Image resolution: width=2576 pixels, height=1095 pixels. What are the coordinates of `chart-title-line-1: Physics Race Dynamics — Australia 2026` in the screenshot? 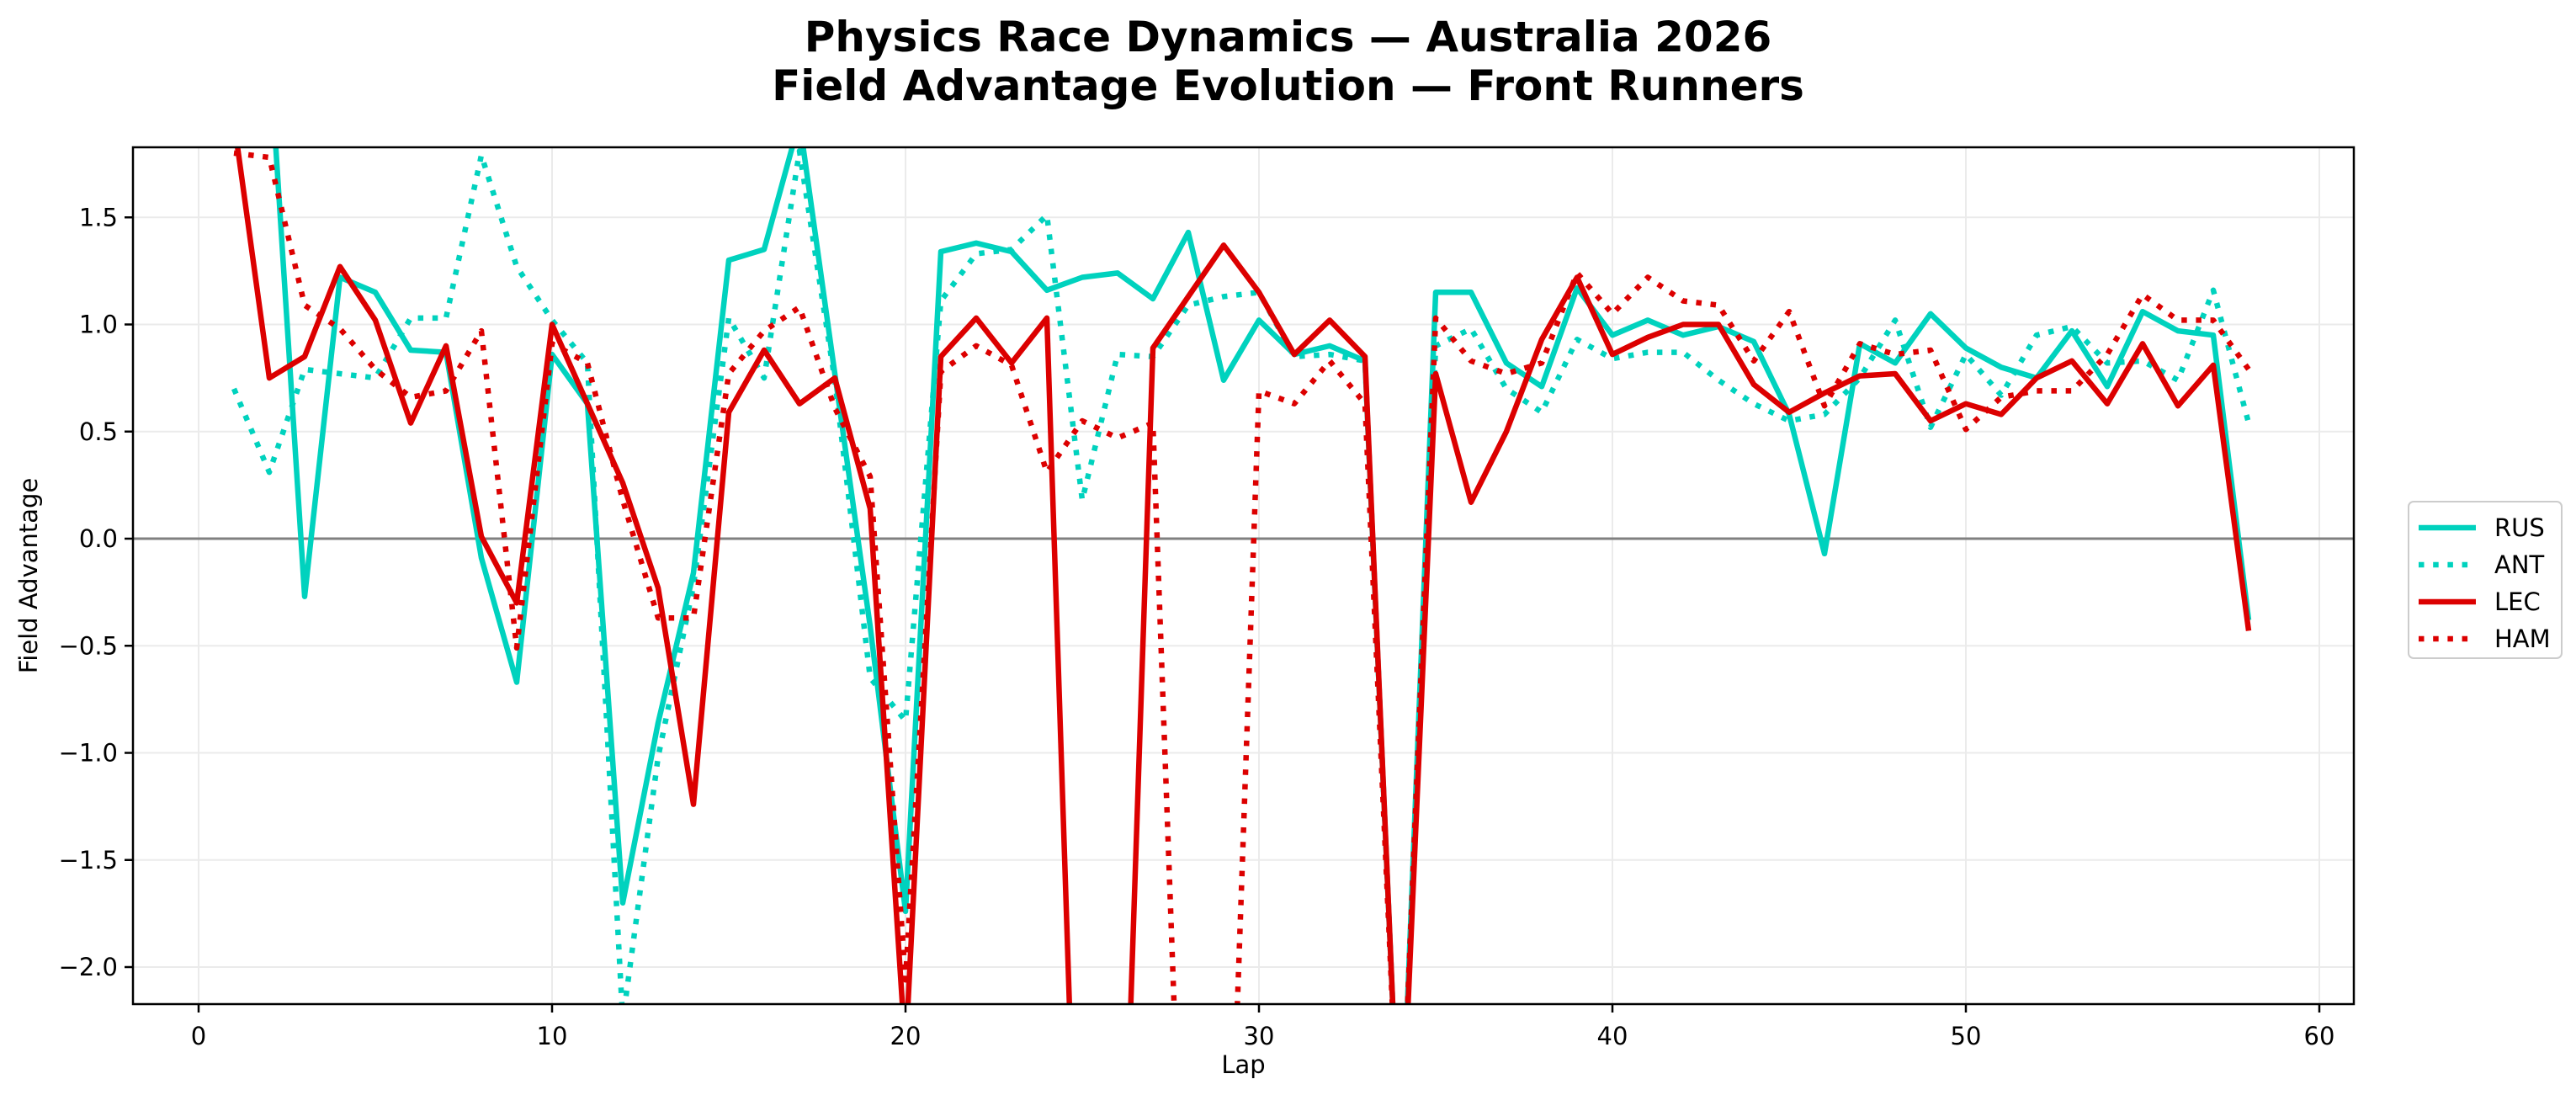 It's located at (1288, 37).